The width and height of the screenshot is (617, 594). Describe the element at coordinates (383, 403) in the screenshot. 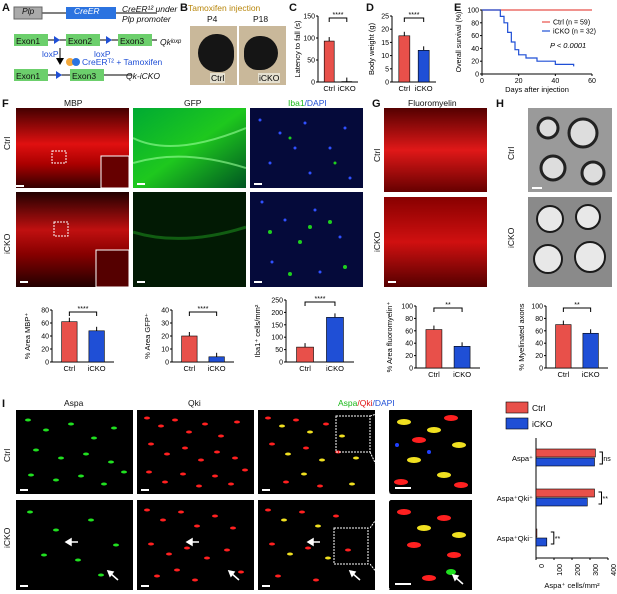

I see `merge-dapi: /DAPI` at that location.